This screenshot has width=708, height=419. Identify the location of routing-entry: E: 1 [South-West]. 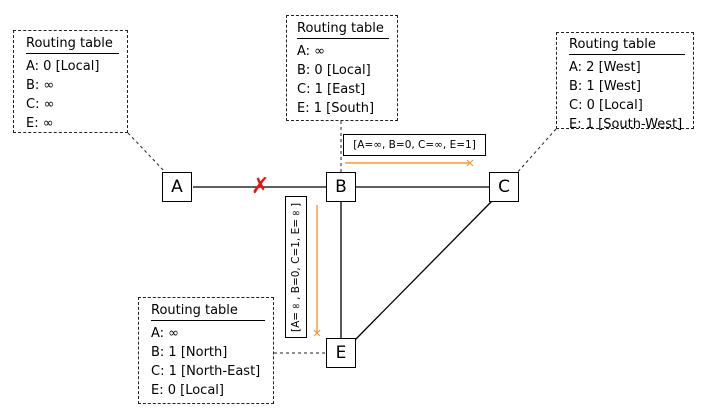
(626, 124).